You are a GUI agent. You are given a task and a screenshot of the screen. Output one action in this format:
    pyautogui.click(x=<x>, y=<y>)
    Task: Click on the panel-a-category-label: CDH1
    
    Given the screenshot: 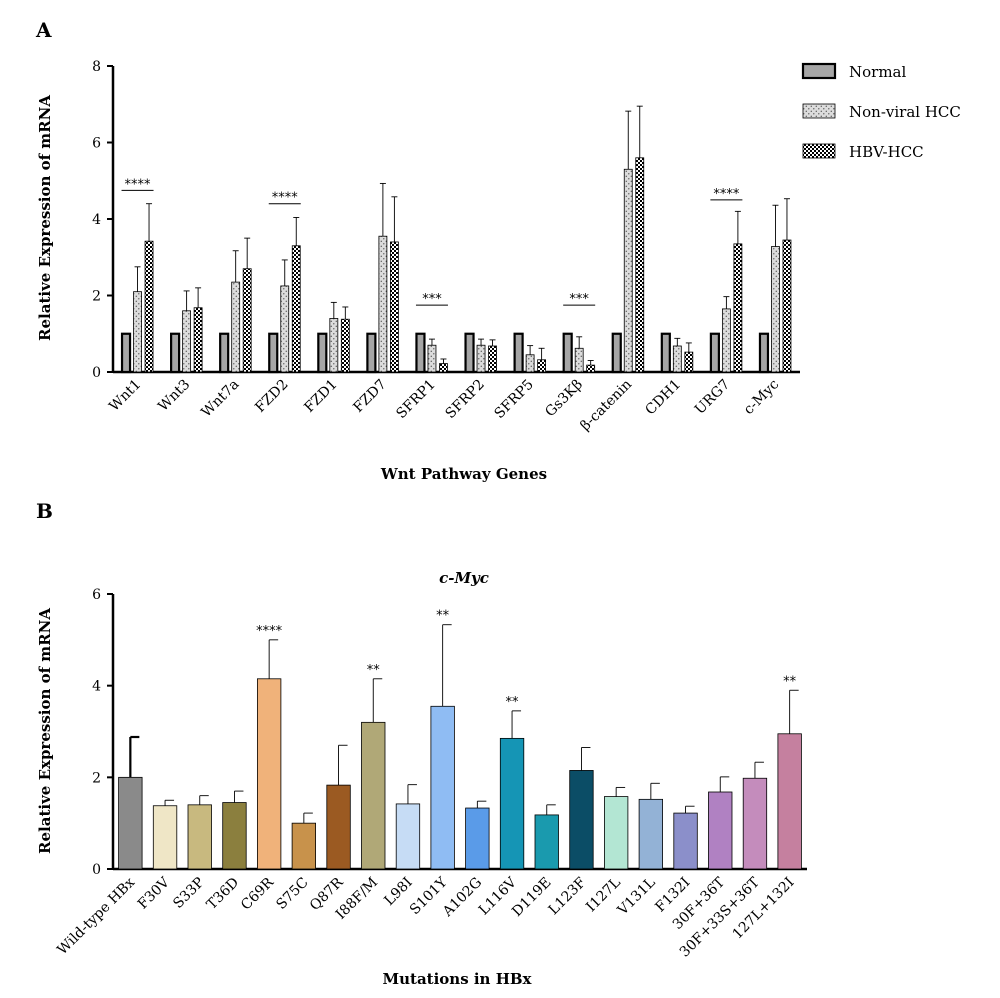 What is the action you would take?
    pyautogui.click(x=663, y=398)
    